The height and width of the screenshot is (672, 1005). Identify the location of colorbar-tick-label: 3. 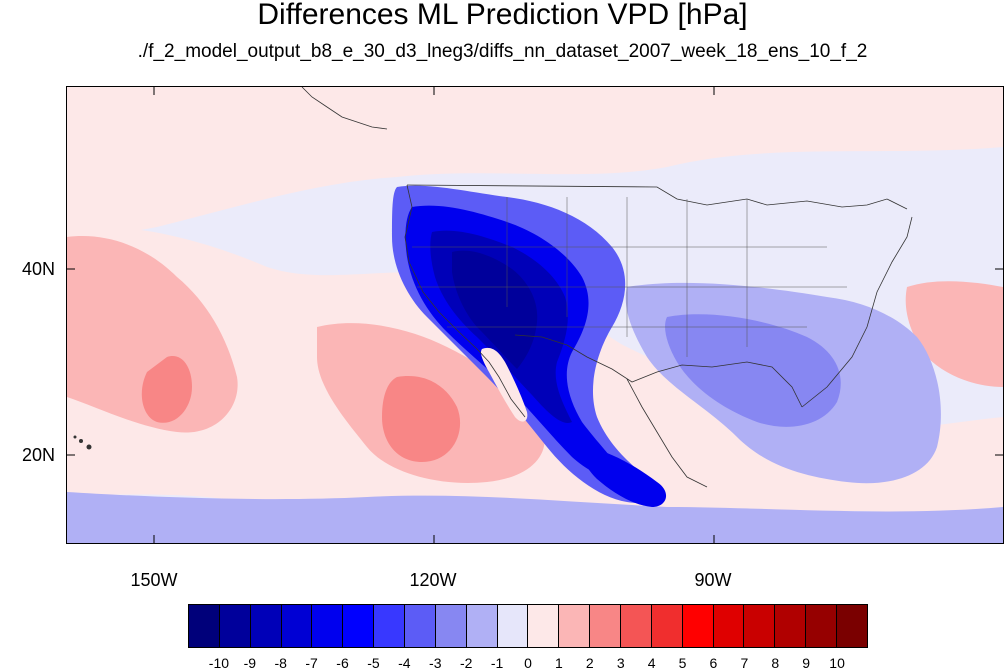
(620, 663).